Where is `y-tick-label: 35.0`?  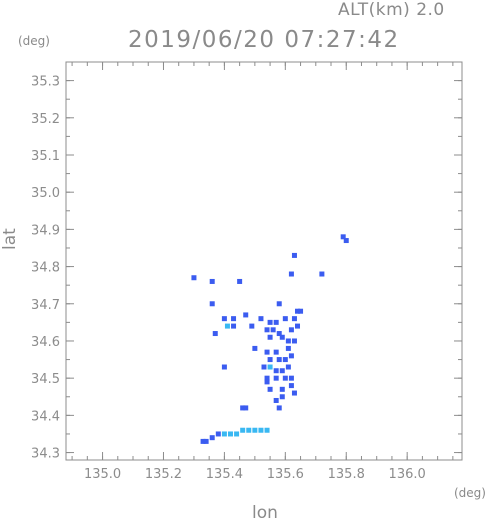 y-tick-label: 35.0 is located at coordinates (45, 193).